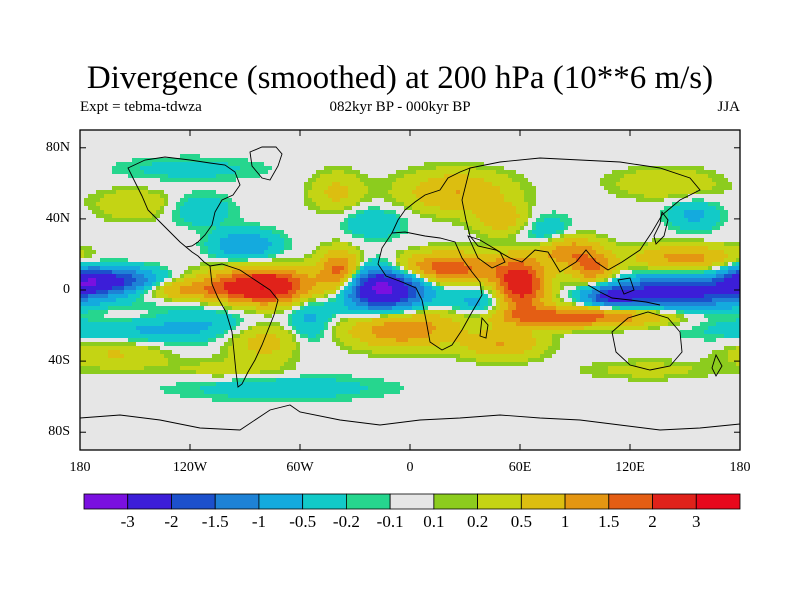 This screenshot has height=600, width=800. Describe the element at coordinates (400, 107) in the screenshot. I see `period-label: 082kyr BP - 000kyr BP` at that location.